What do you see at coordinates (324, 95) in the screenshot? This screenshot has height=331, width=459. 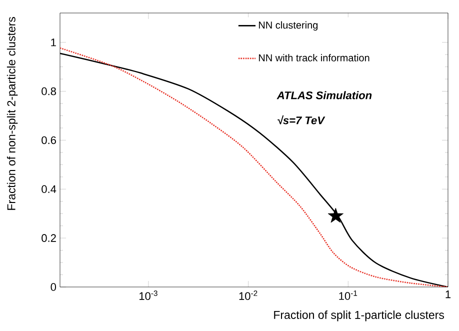 I see `annotation: ATLAS Simulation` at bounding box center [324, 95].